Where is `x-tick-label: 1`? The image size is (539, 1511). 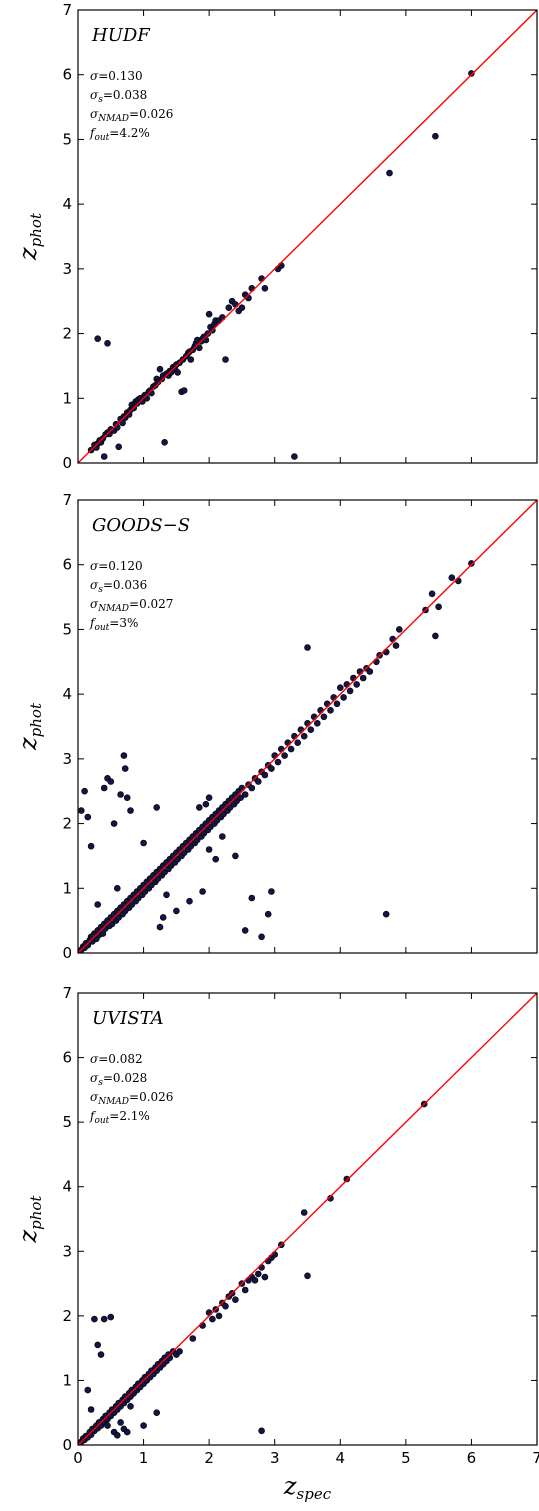
x-tick-label: 1 is located at coordinates (144, 1458).